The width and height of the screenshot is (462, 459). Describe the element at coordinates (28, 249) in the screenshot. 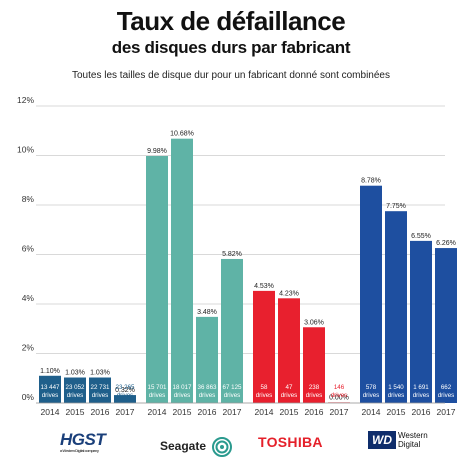

I see `y-tick-label: 6%` at that location.